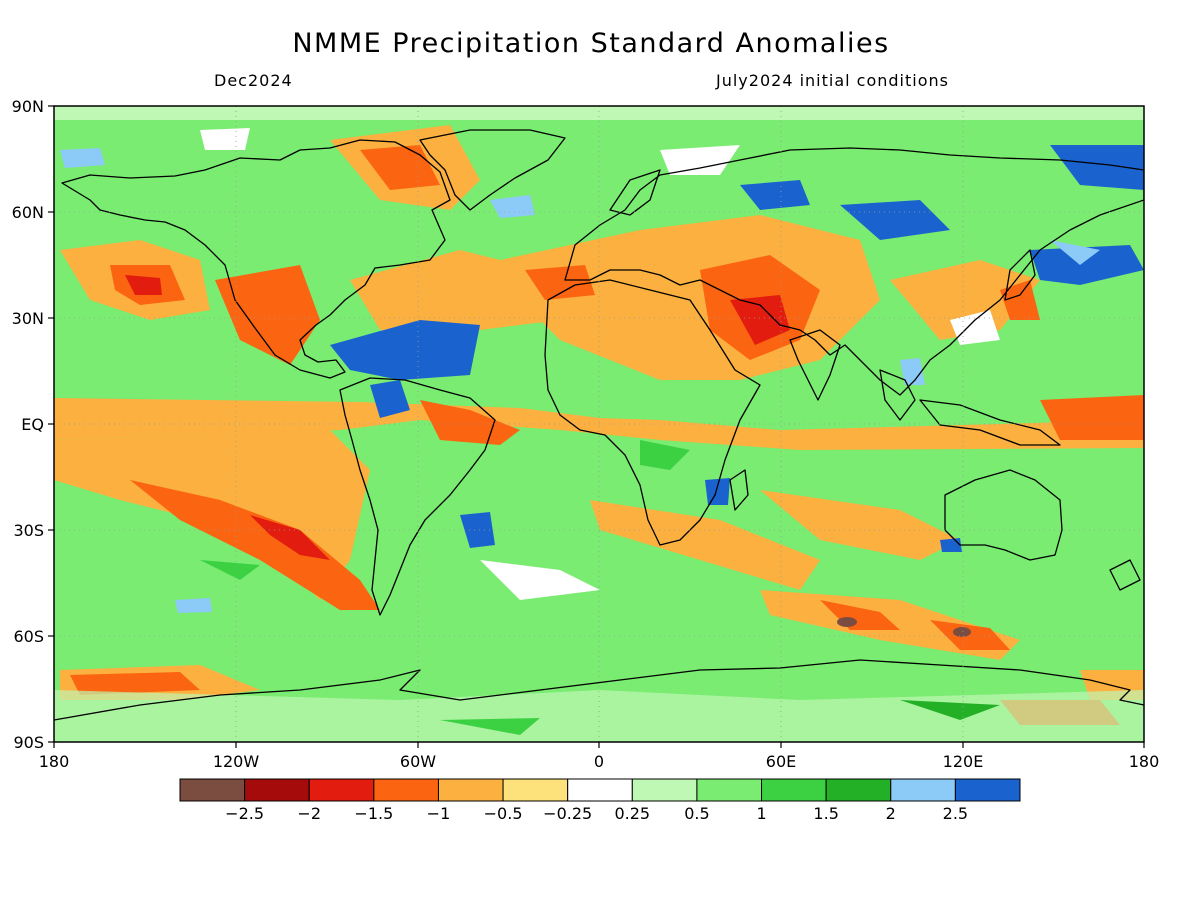  I want to click on lon-label: 0, so click(599, 761).